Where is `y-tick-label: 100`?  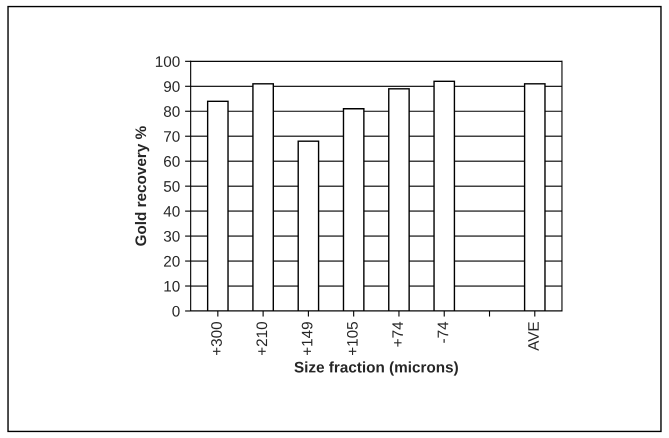 y-tick-label: 100 is located at coordinates (168, 62).